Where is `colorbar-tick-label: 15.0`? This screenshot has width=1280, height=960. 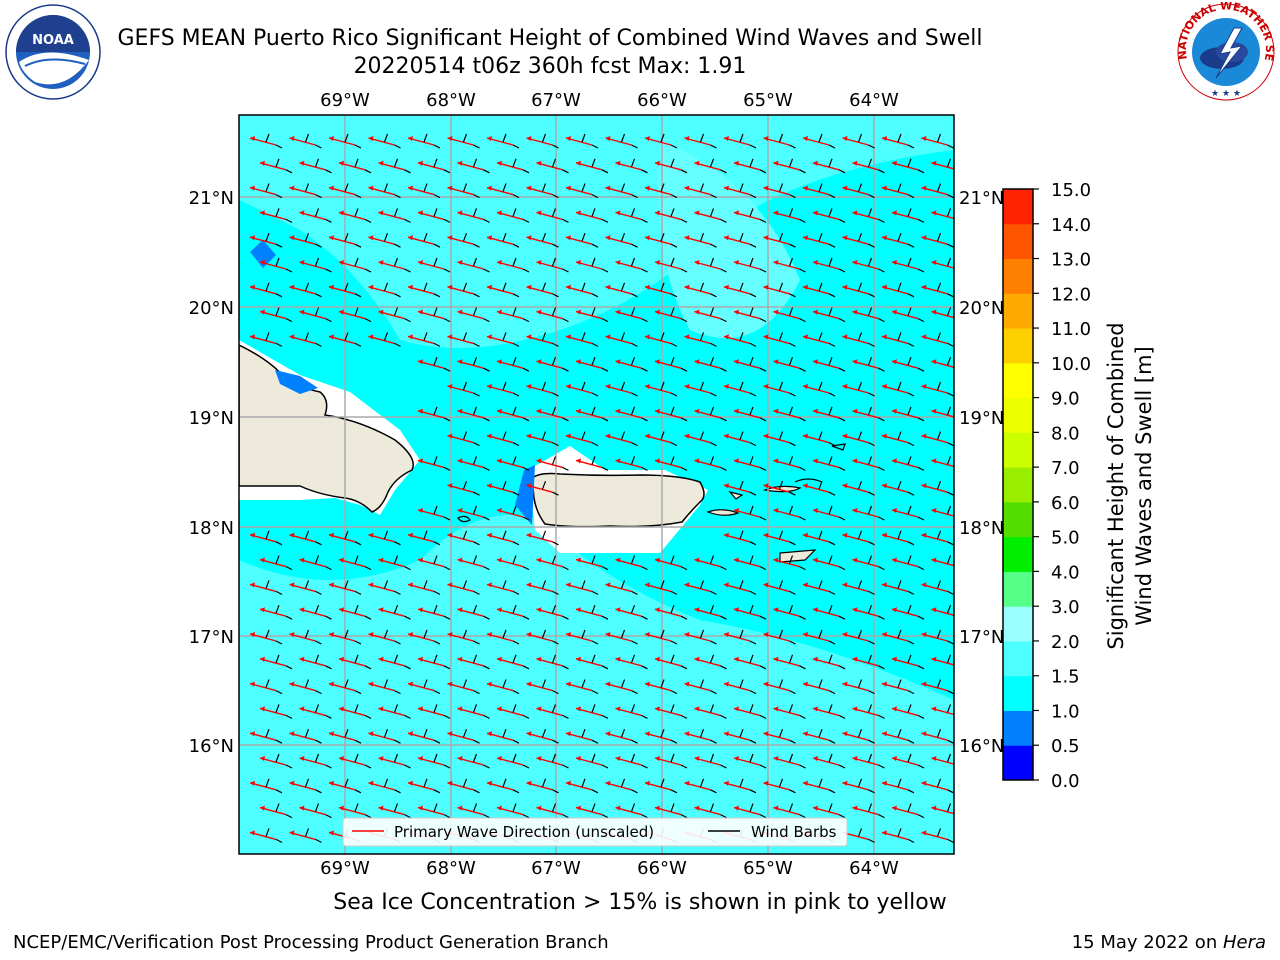
colorbar-tick-label: 15.0 is located at coordinates (1071, 190).